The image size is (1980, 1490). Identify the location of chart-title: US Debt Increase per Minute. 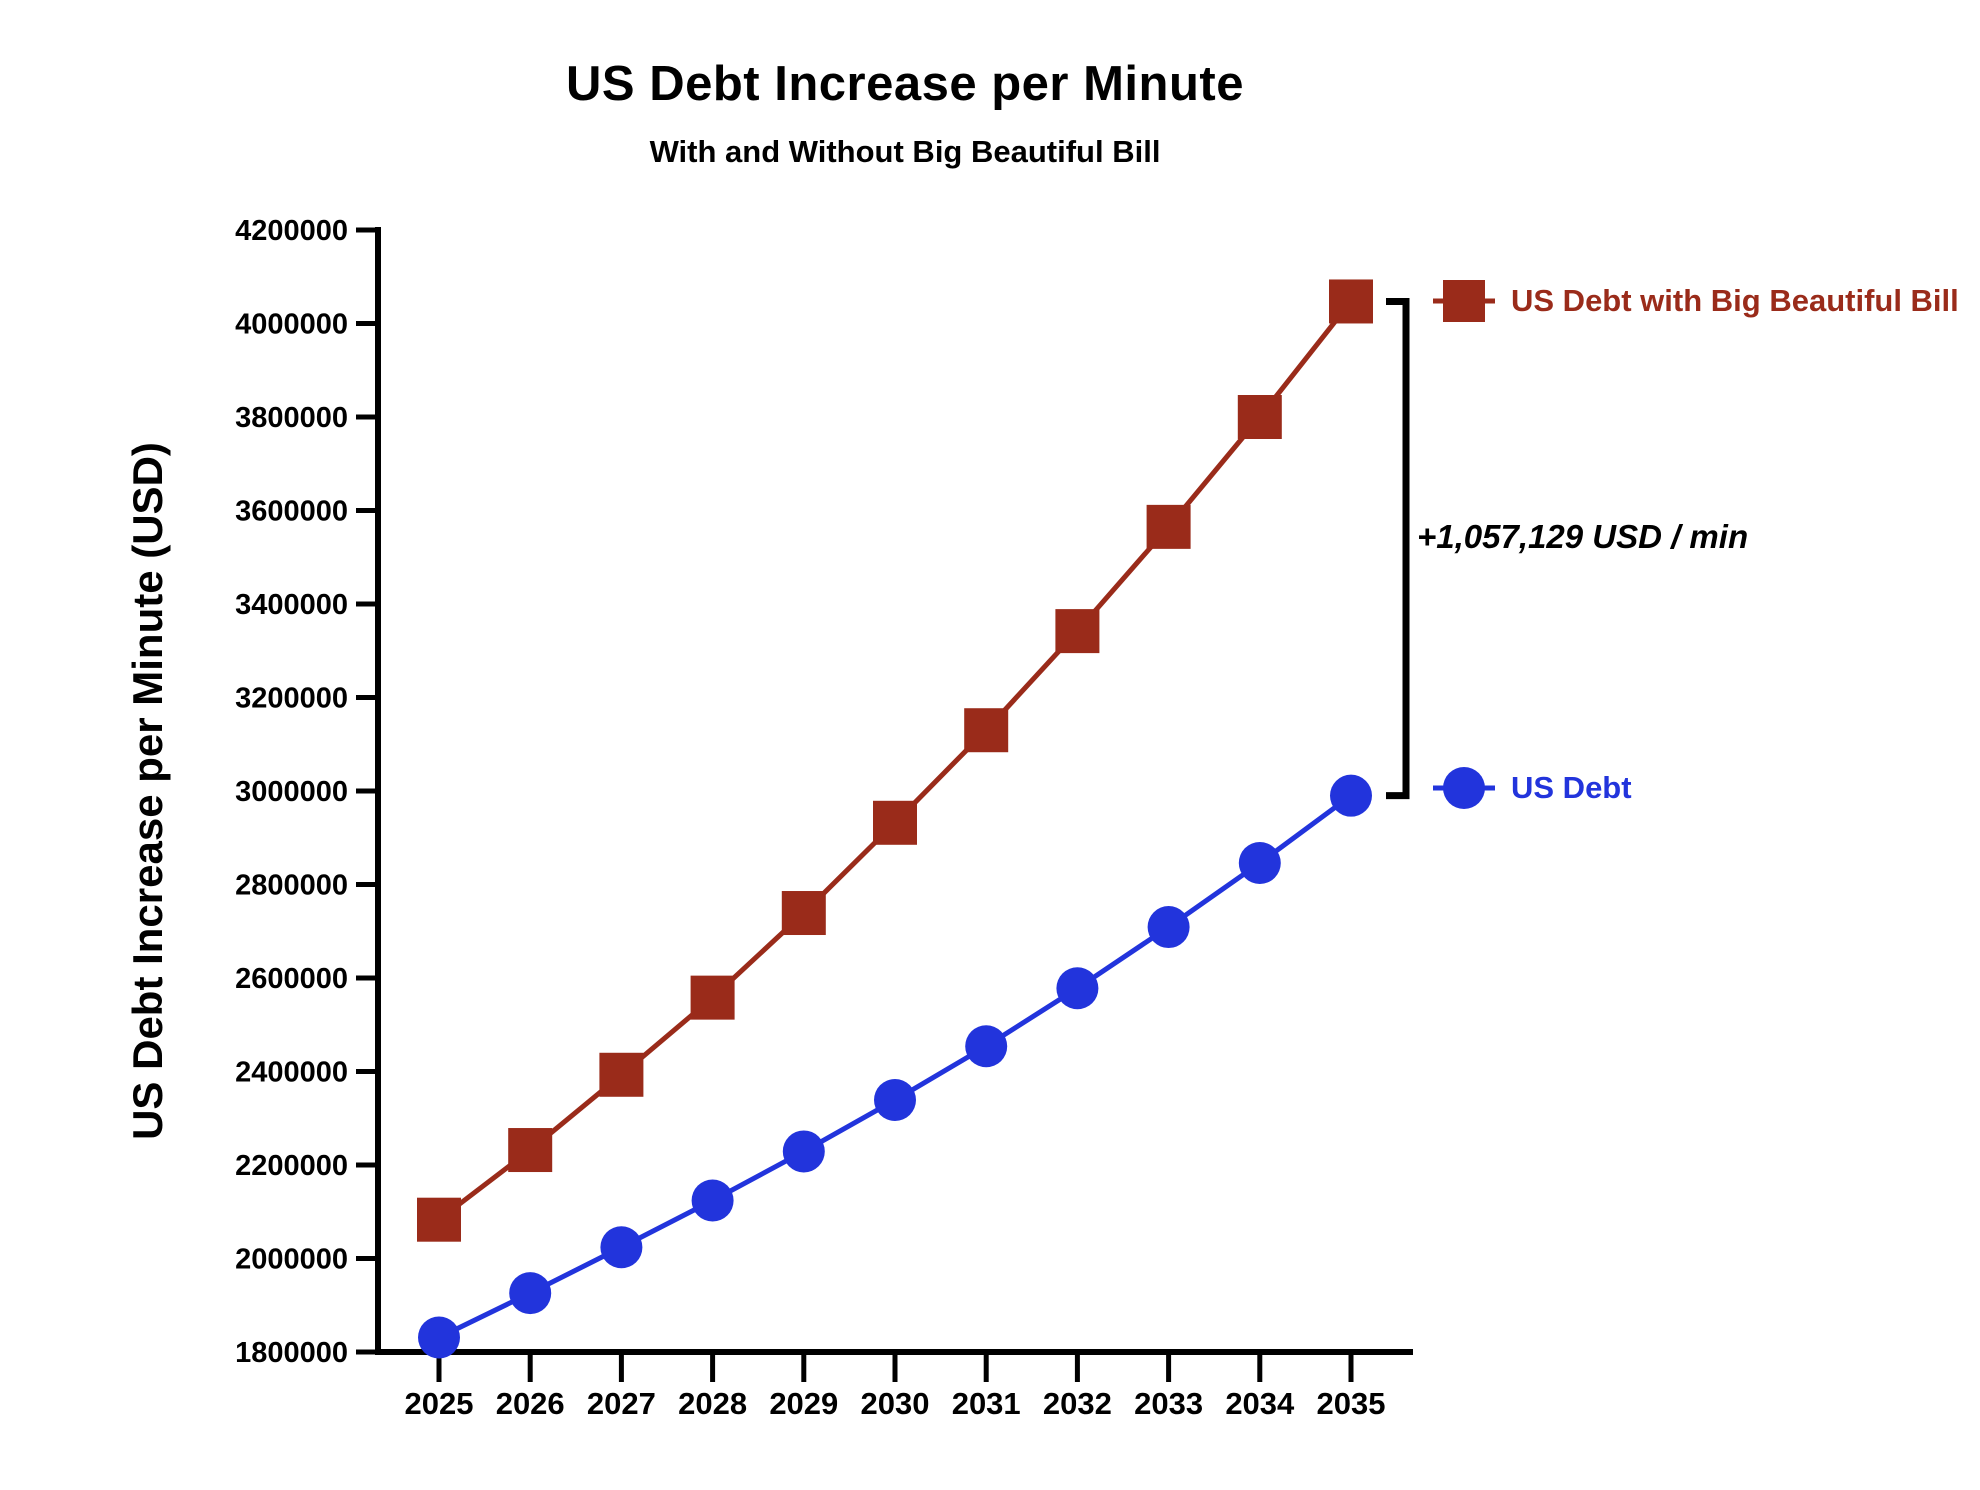
(905, 84).